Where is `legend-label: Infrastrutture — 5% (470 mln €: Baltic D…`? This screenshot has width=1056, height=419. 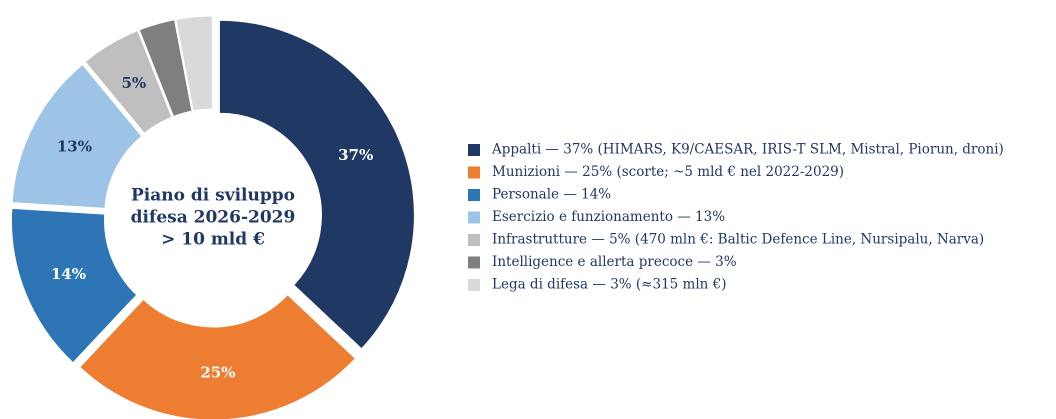
legend-label: Infrastrutture — 5% (470 mln €: Baltic D… is located at coordinates (738, 240).